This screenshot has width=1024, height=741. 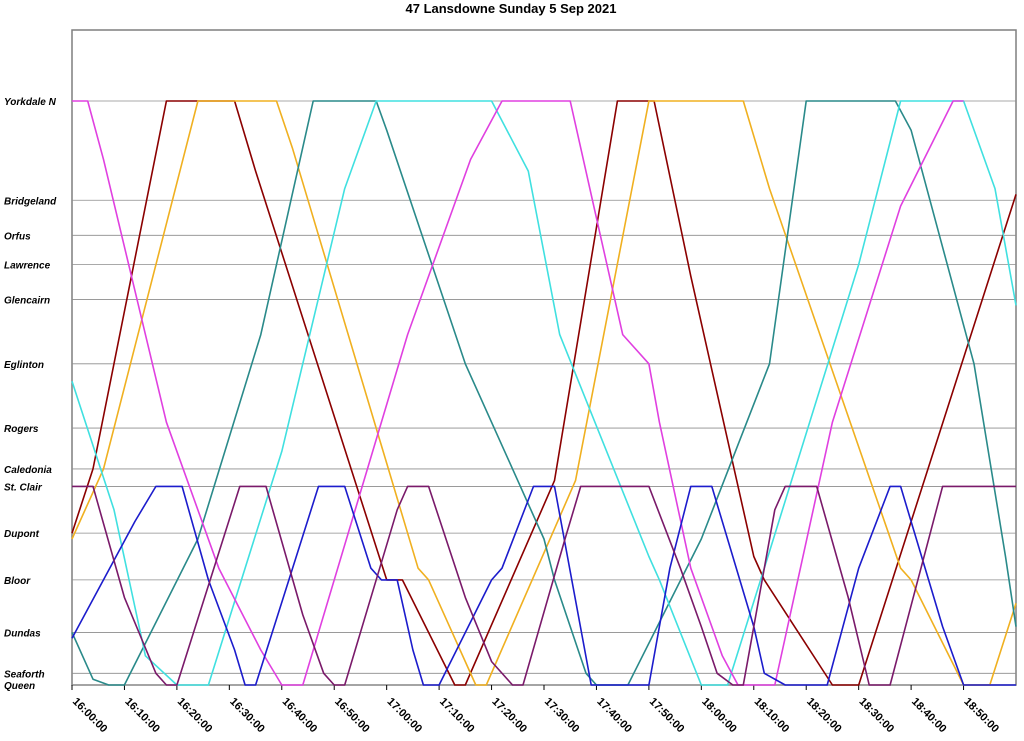 What do you see at coordinates (195, 716) in the screenshot?
I see `x-tick-label: 16:20:00` at bounding box center [195, 716].